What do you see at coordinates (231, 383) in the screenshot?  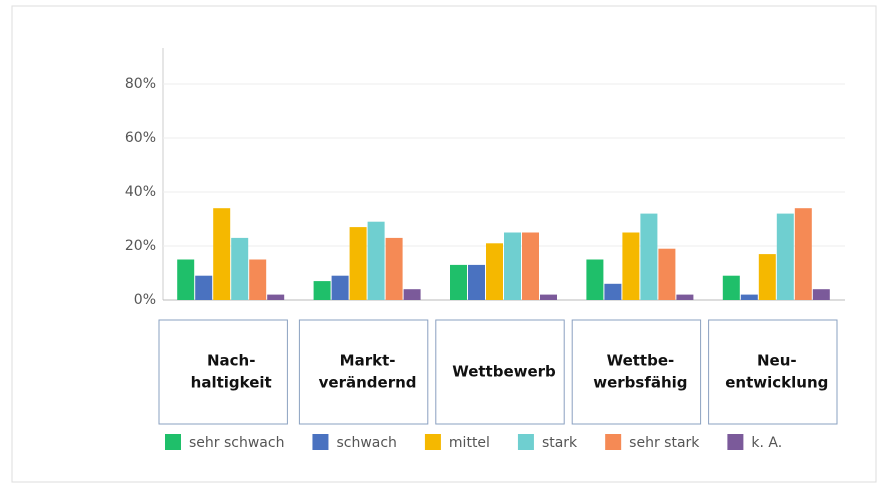 I see `category-label: haltigkeit` at bounding box center [231, 383].